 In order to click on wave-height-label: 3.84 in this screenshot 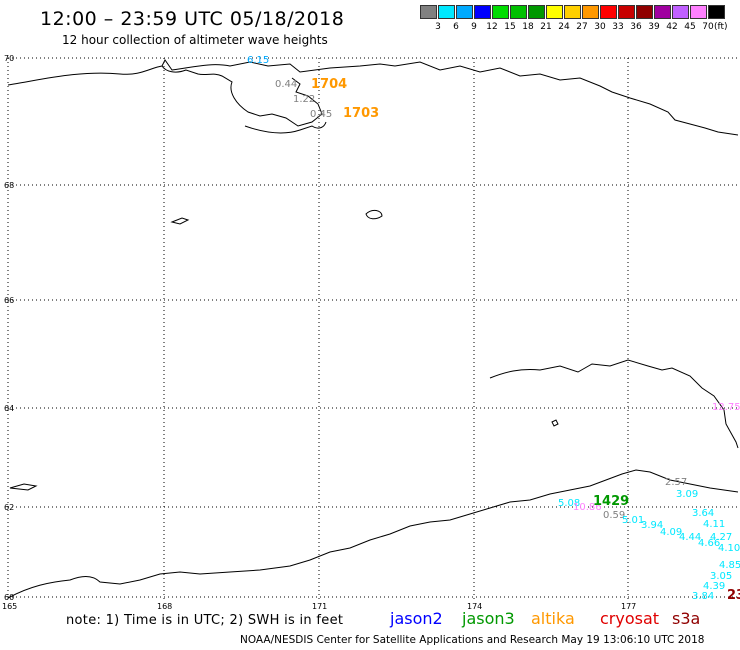, I will do `click(703, 596)`.